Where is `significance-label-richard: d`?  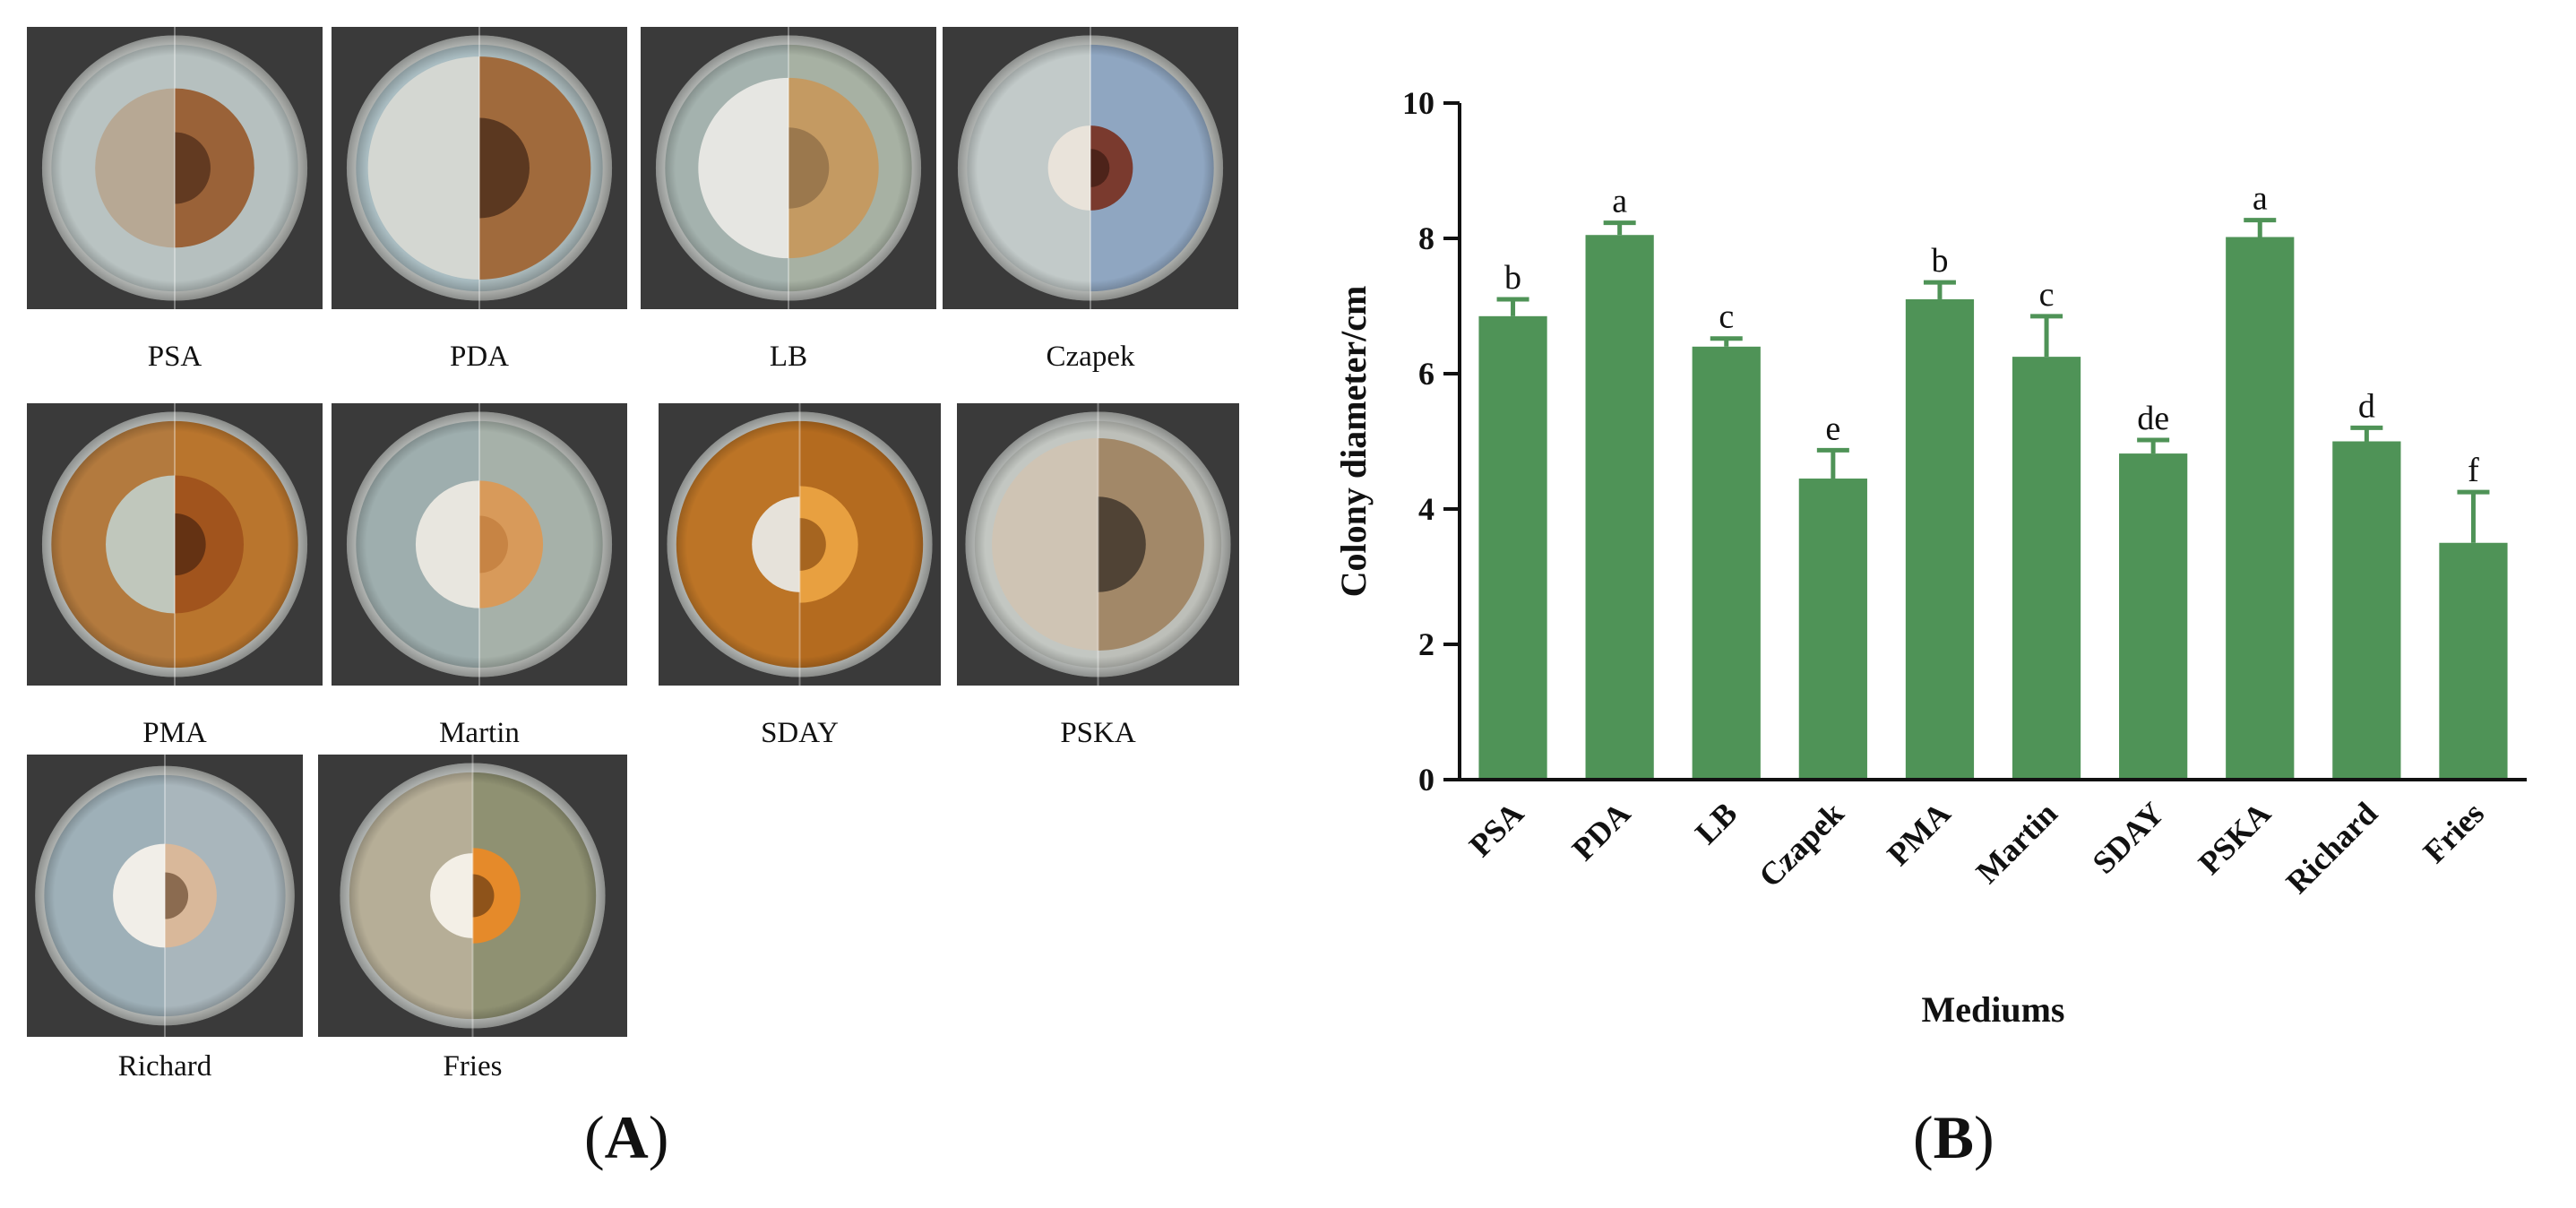
significance-label-richard: d is located at coordinates (2366, 406).